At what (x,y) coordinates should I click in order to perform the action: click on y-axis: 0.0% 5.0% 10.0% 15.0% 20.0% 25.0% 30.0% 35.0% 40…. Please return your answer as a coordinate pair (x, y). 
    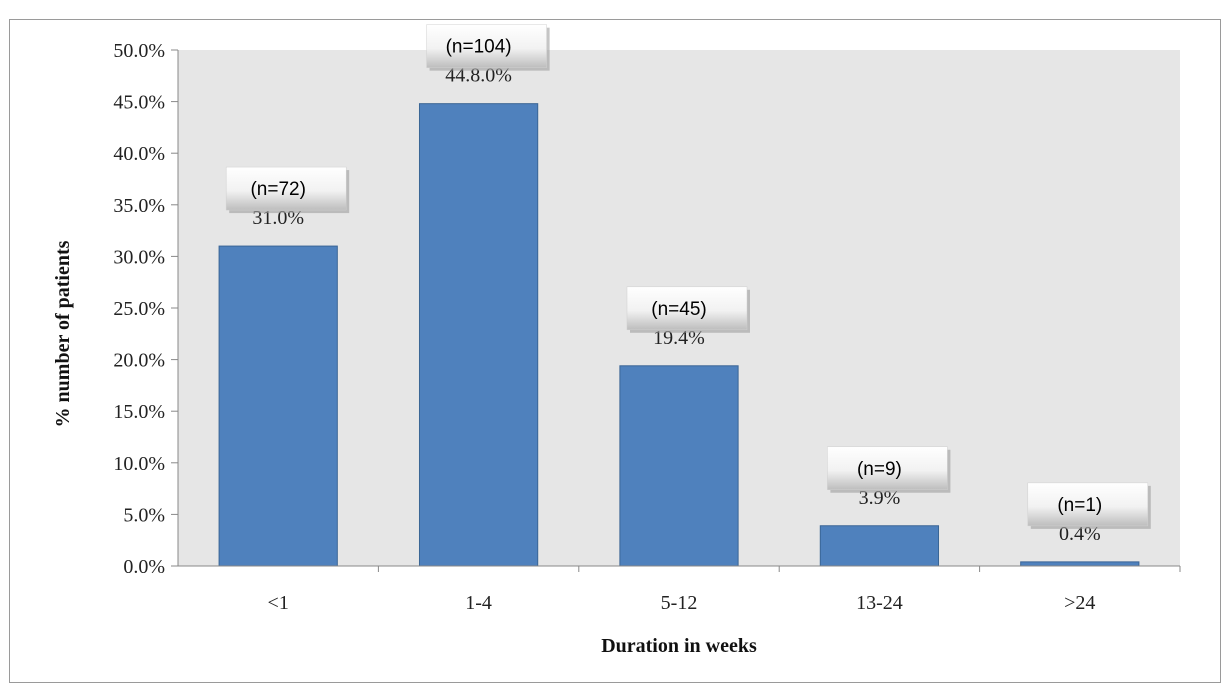
    Looking at the image, I should click on (146, 309).